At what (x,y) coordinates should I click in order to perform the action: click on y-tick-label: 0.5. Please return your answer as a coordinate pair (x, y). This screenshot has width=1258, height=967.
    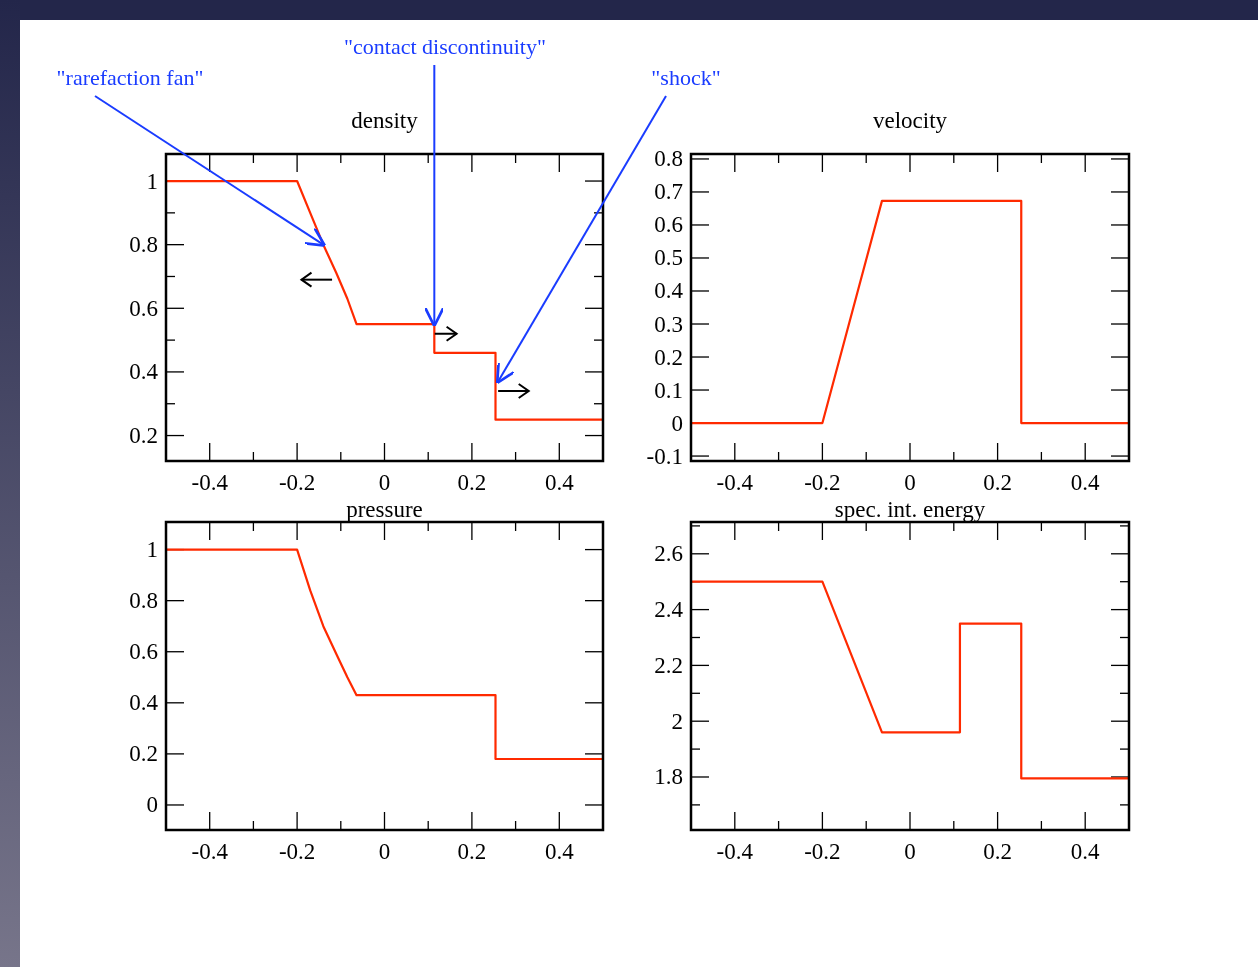
    Looking at the image, I should click on (668, 258).